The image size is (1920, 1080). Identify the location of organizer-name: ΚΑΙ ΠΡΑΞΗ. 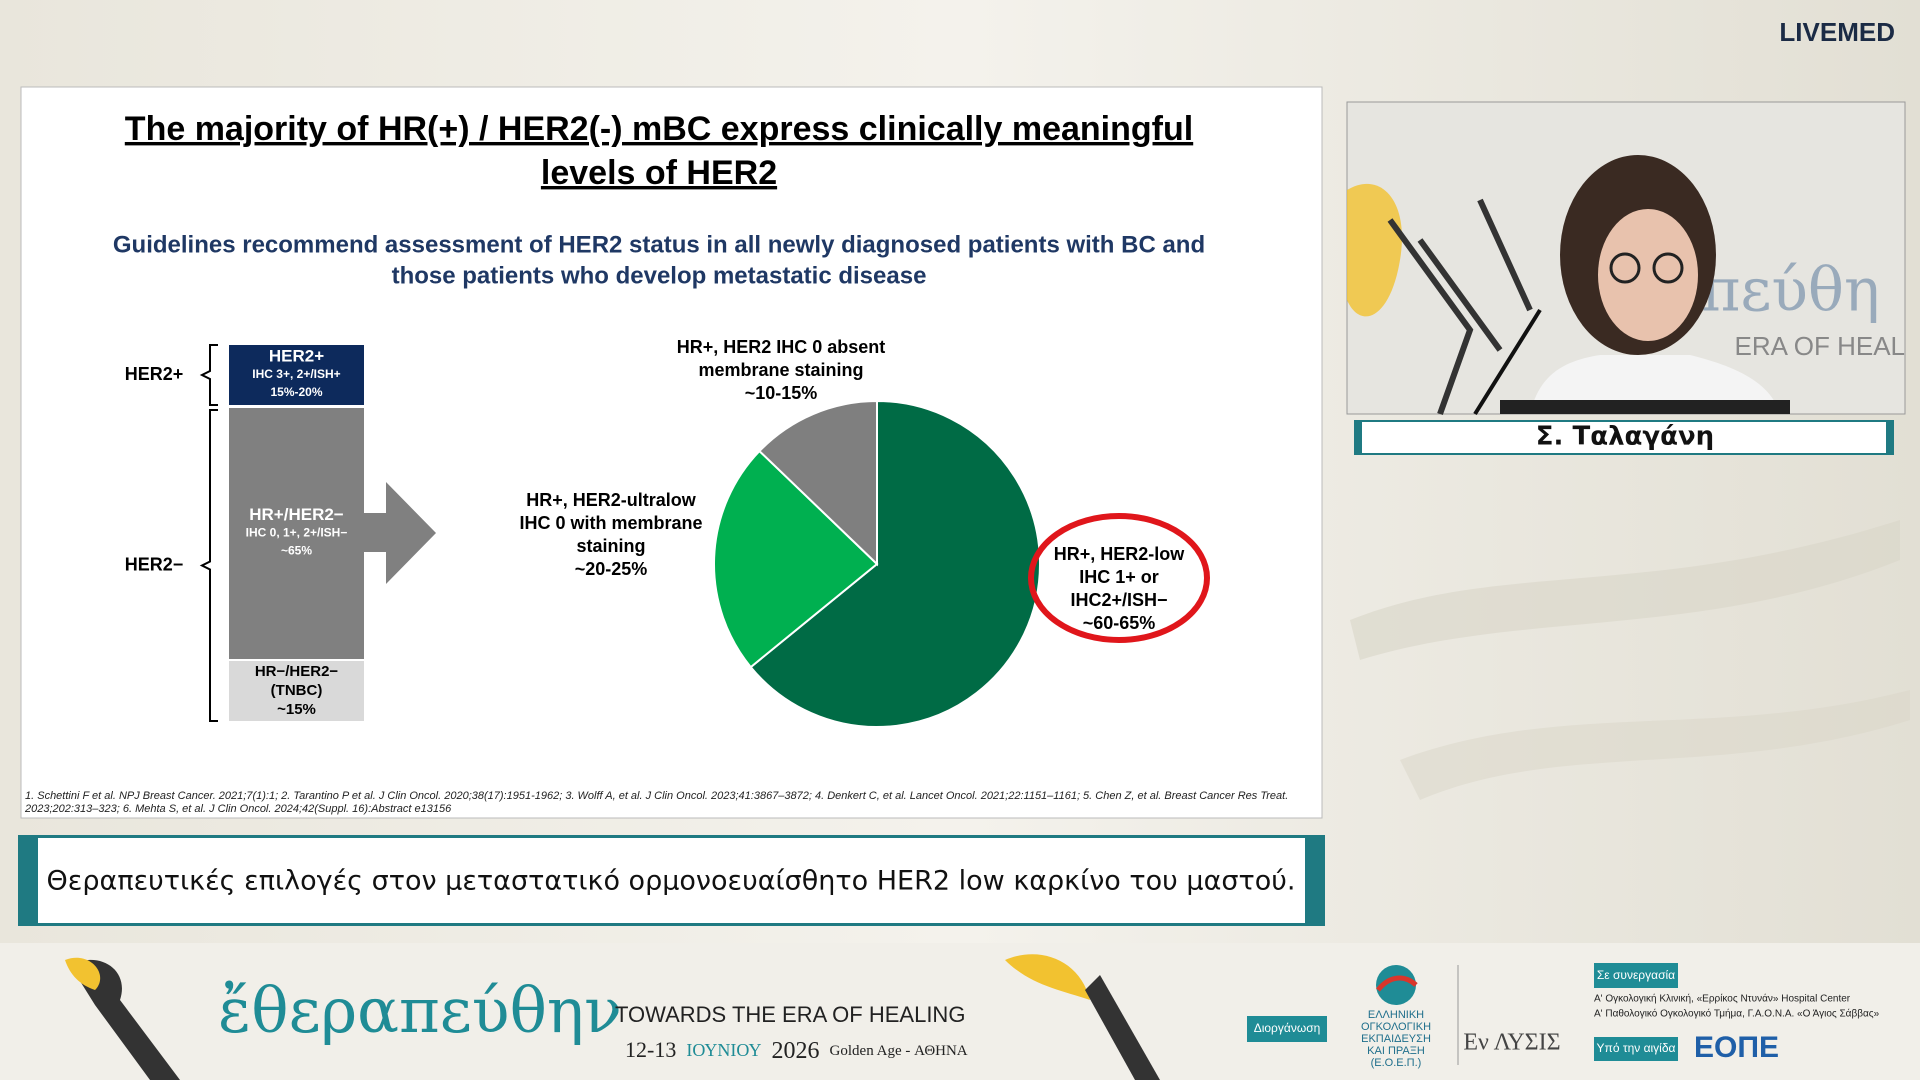
(1396, 1051).